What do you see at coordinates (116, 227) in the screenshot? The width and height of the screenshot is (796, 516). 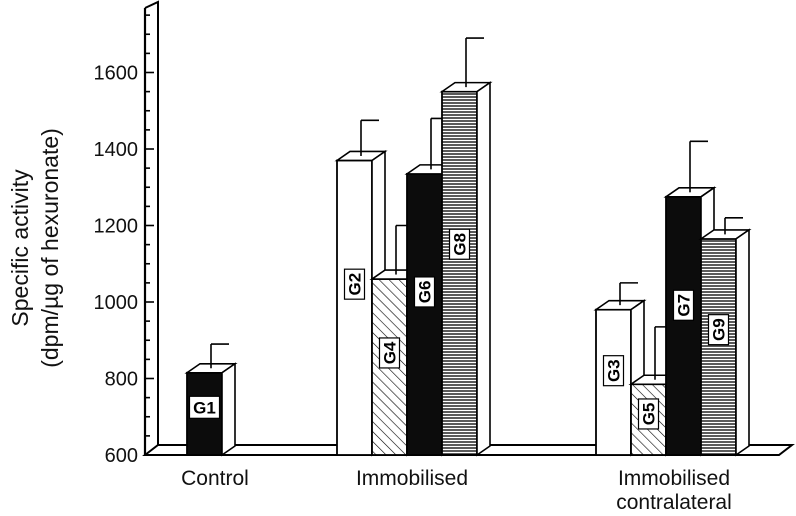 I see `y-tick-label: 1200` at bounding box center [116, 227].